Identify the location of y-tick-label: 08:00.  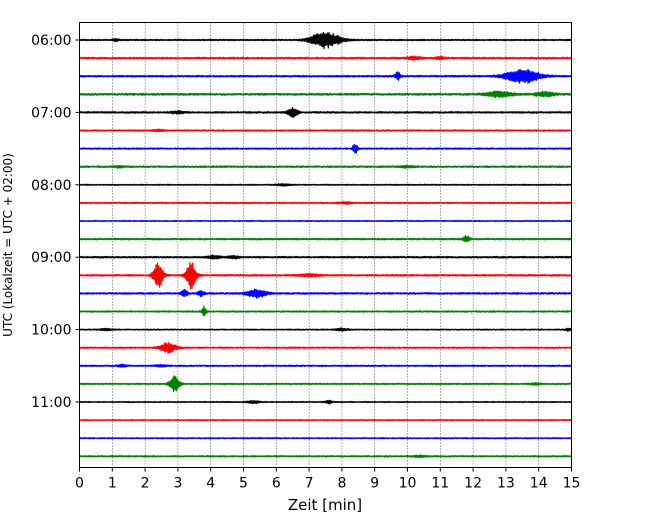
(51, 186).